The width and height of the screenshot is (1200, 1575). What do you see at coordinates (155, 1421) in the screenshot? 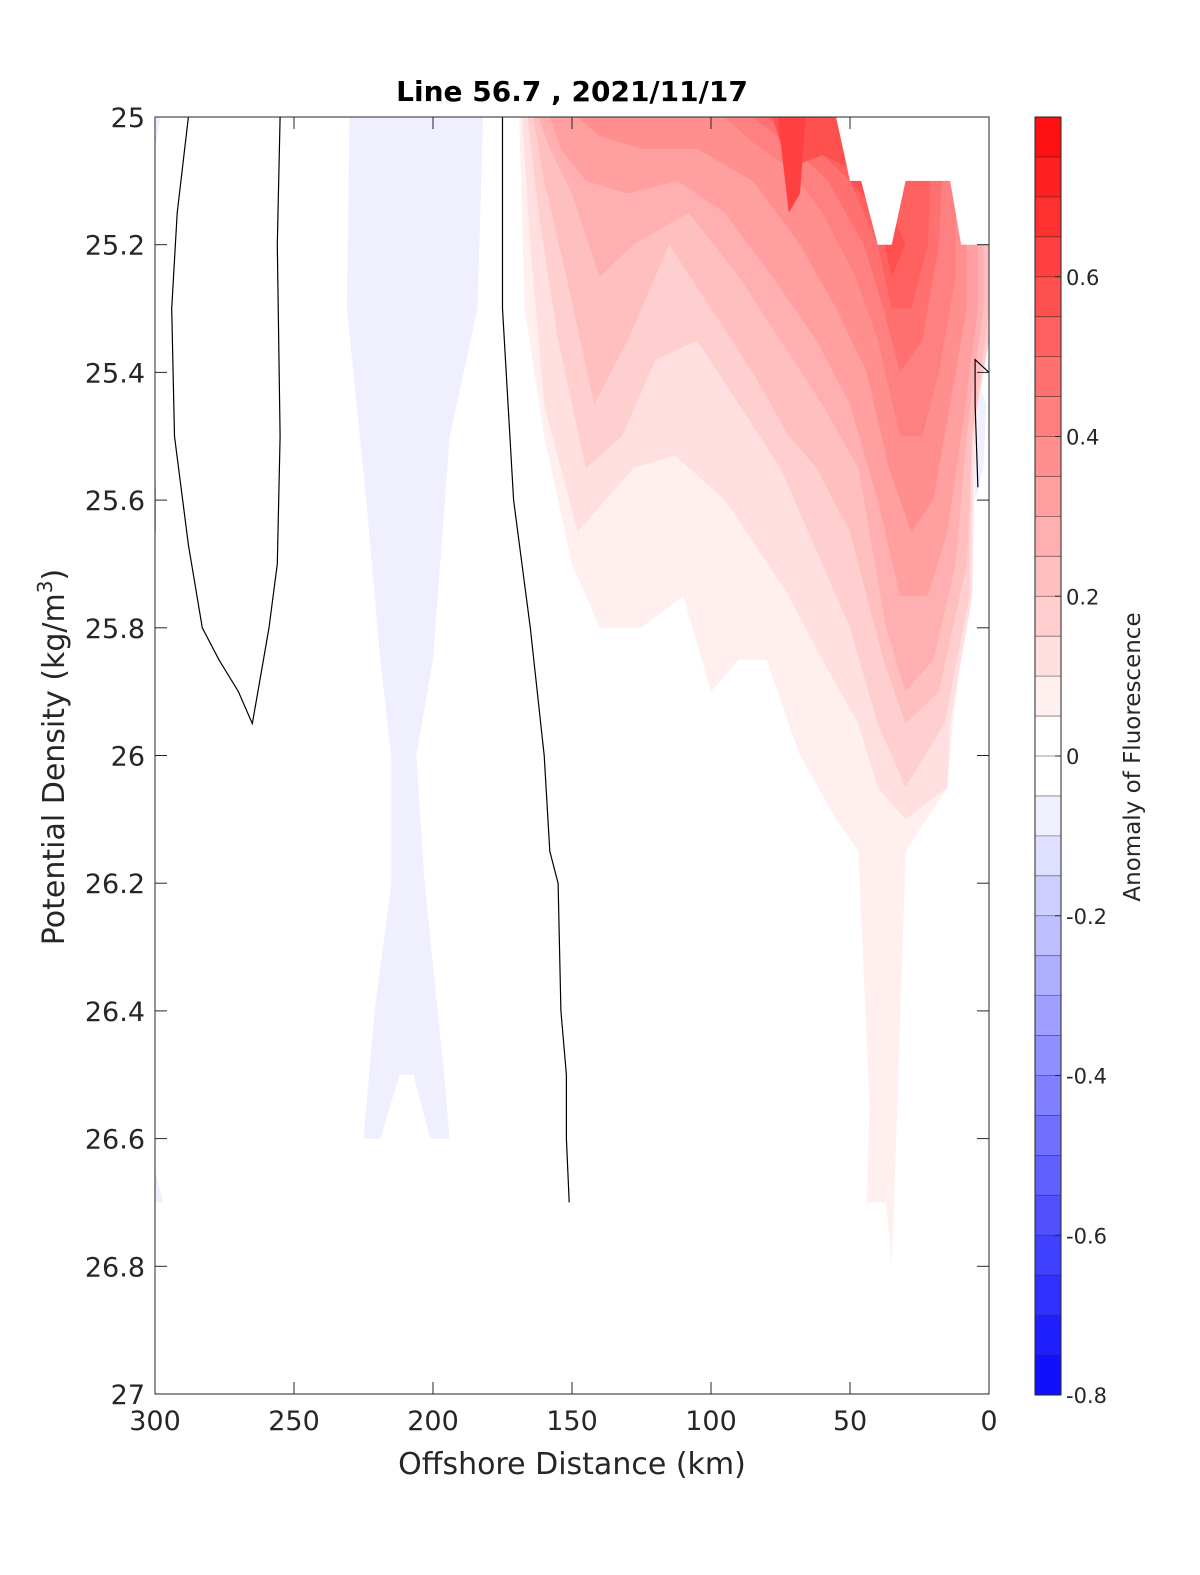
I see `x-tick-label: 300` at bounding box center [155, 1421].